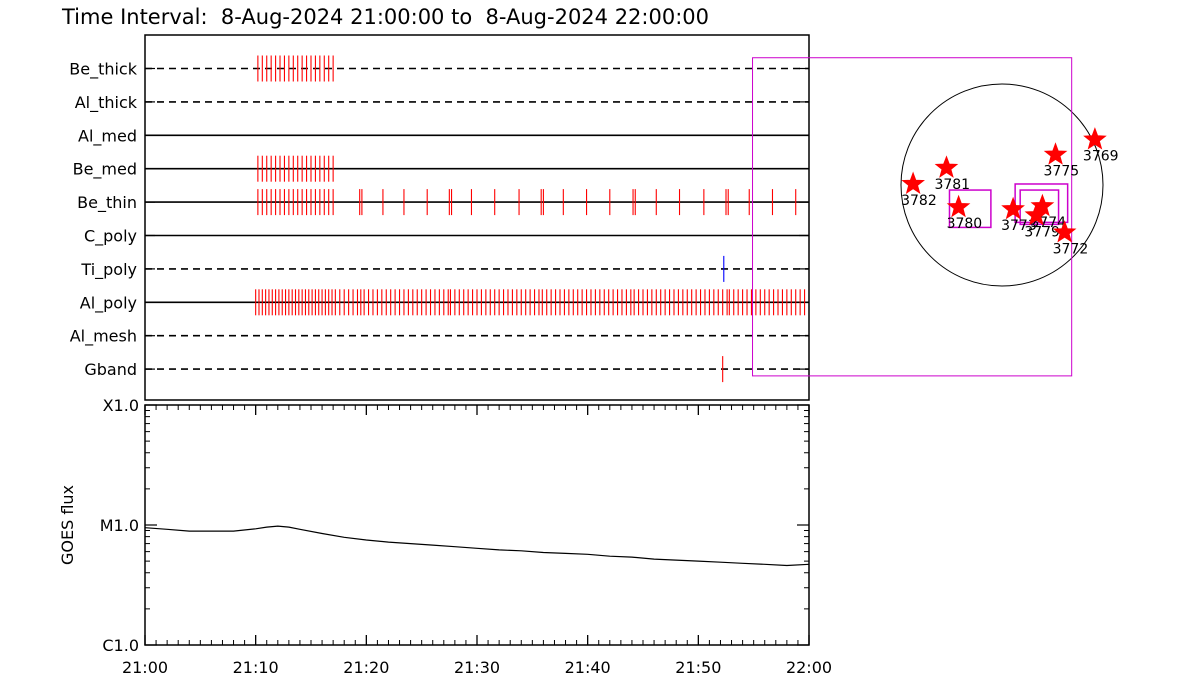  I want to click on y-tick-label: X1.0, so click(121, 405).